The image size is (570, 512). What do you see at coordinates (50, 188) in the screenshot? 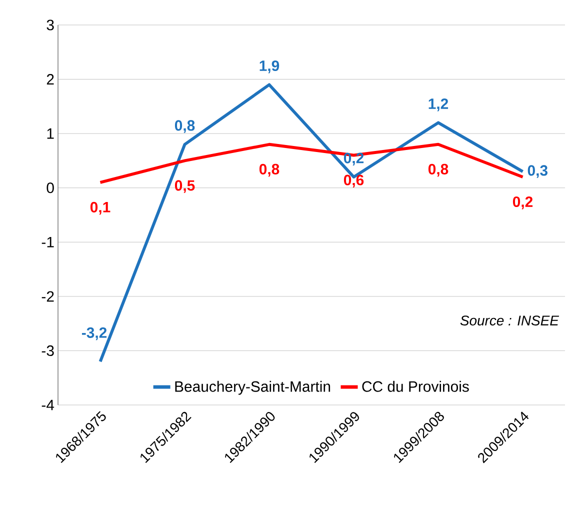
I see `y-tick-label: 0` at bounding box center [50, 188].